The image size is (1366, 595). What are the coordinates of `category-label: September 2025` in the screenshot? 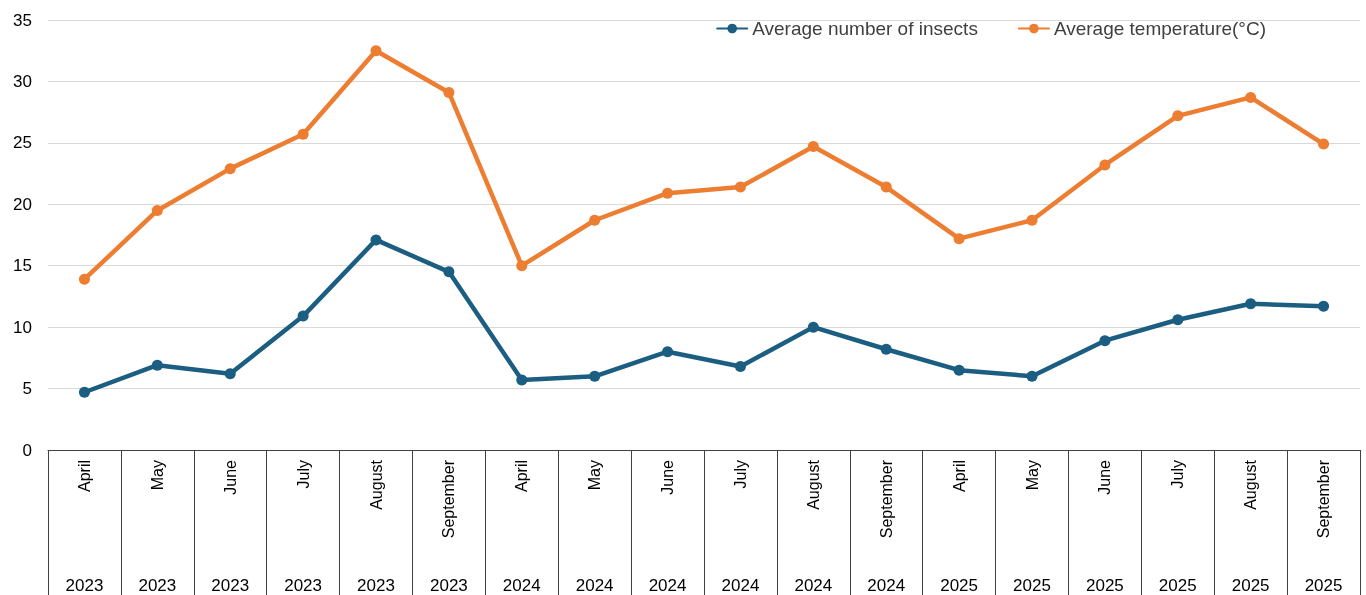 It's located at (1323, 527).